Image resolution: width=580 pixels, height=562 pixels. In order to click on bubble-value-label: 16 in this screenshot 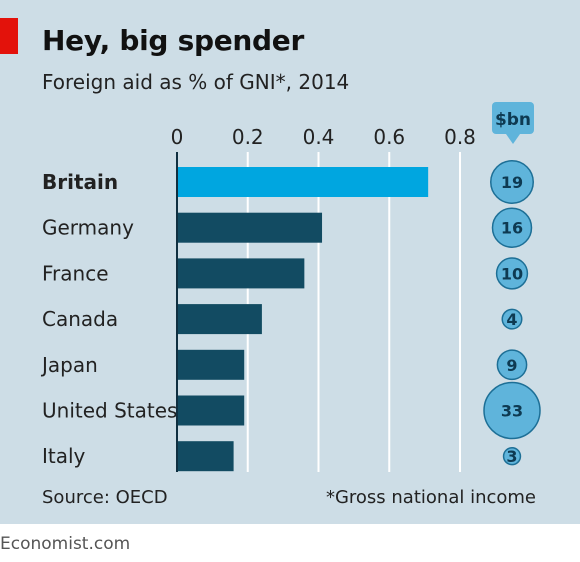, I will do `click(512, 228)`.